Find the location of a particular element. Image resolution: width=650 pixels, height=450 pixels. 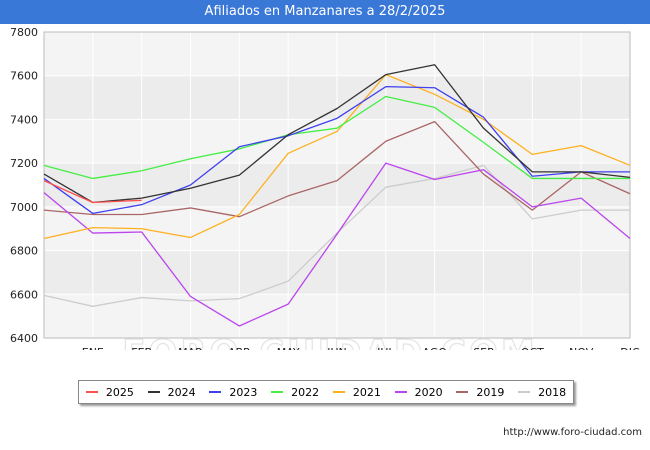

legend-item-2019: 2019 is located at coordinates (480, 392).